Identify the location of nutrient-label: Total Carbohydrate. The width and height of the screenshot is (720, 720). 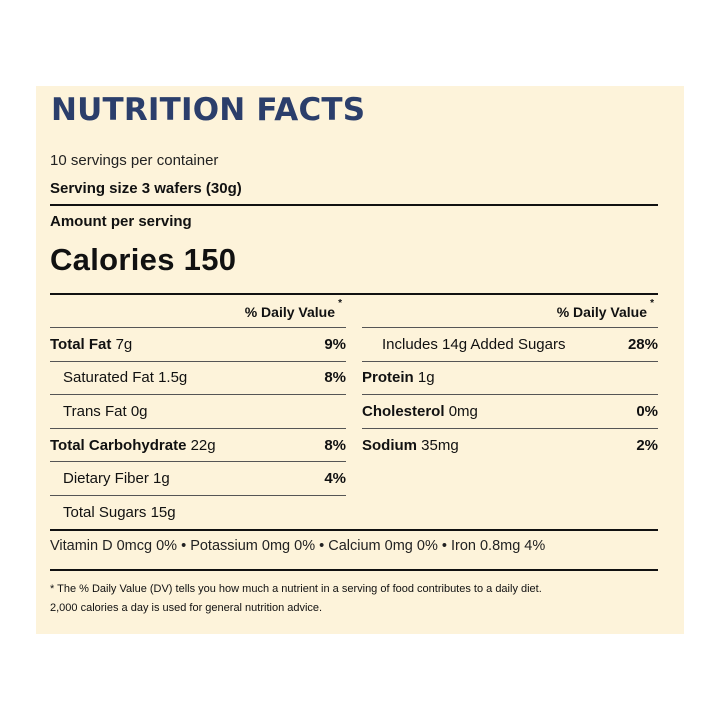
(118, 445).